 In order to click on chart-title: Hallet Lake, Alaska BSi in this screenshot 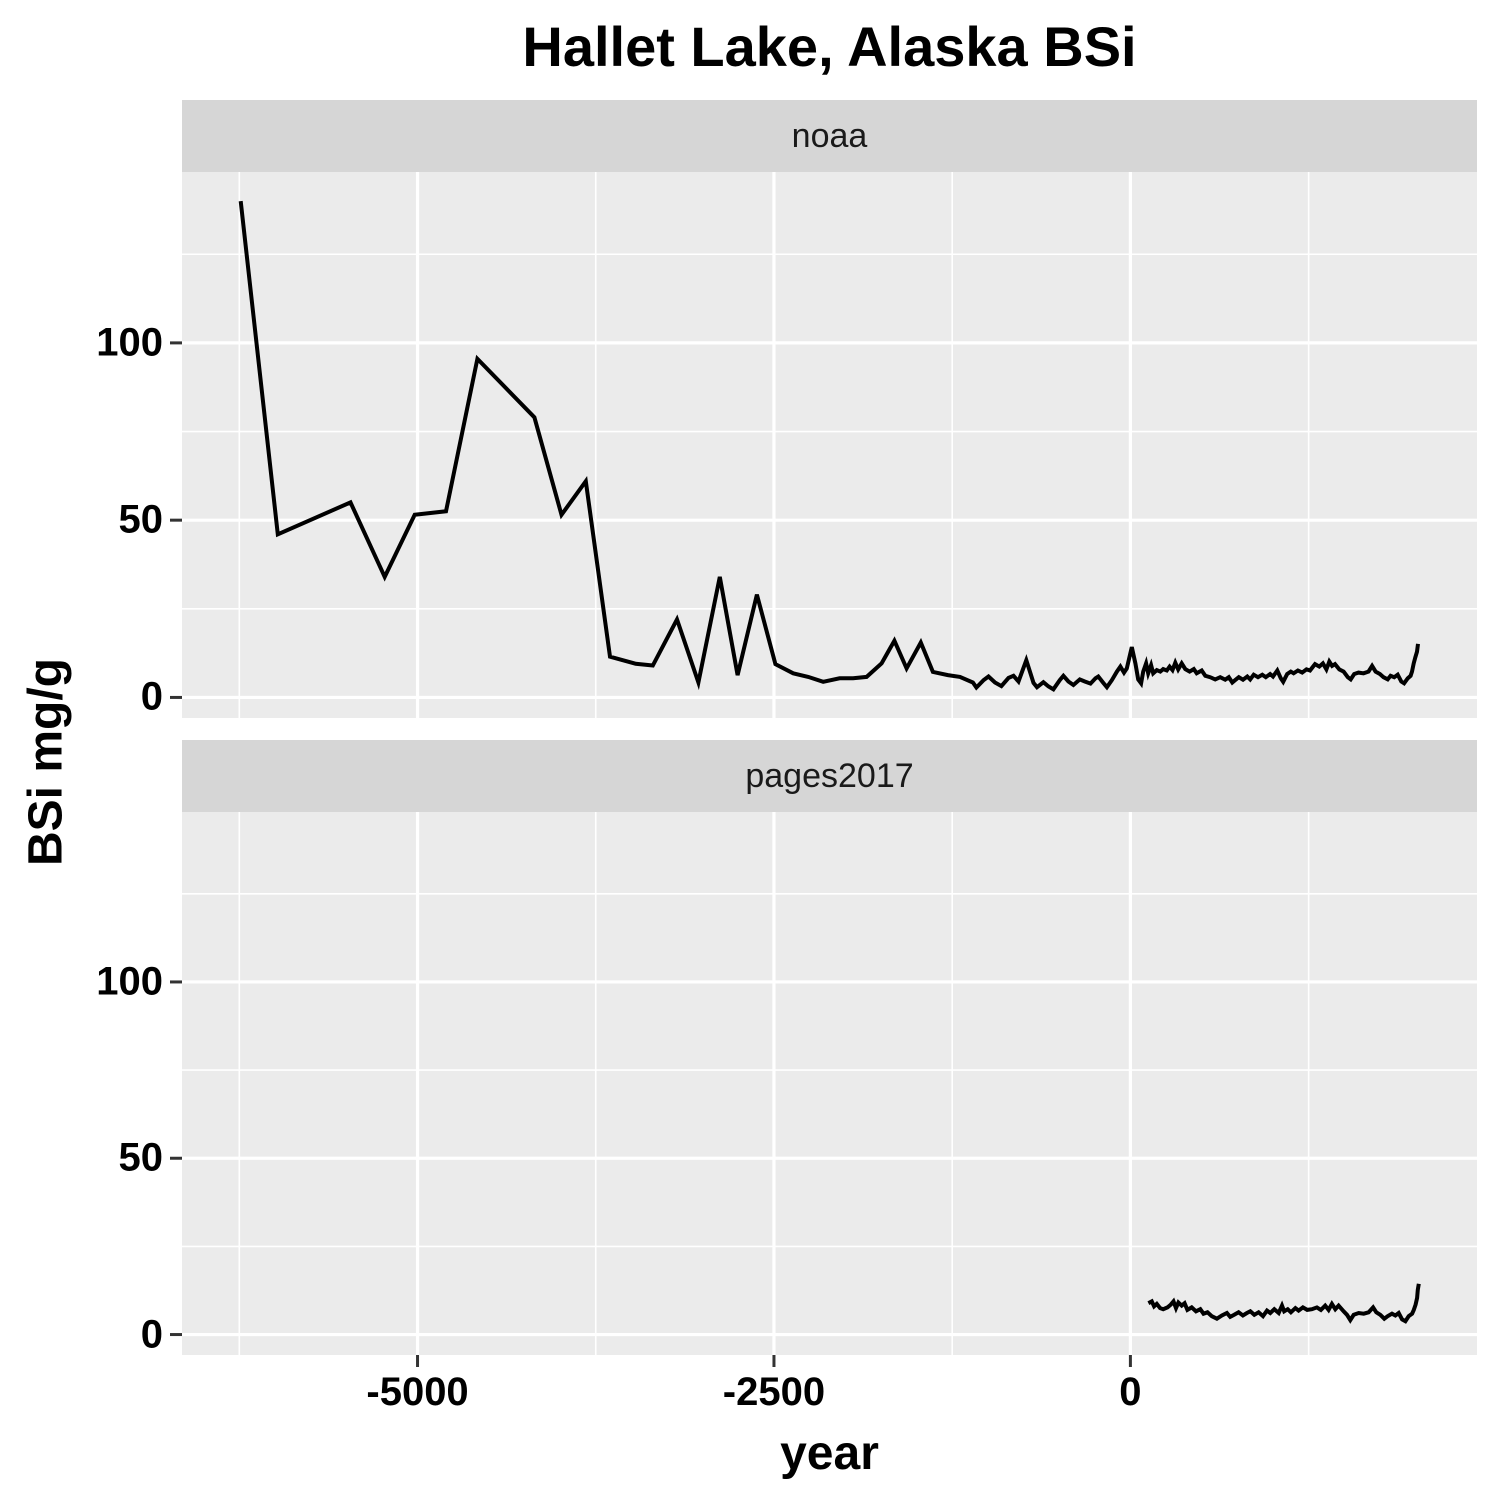, I will do `click(829, 46)`.